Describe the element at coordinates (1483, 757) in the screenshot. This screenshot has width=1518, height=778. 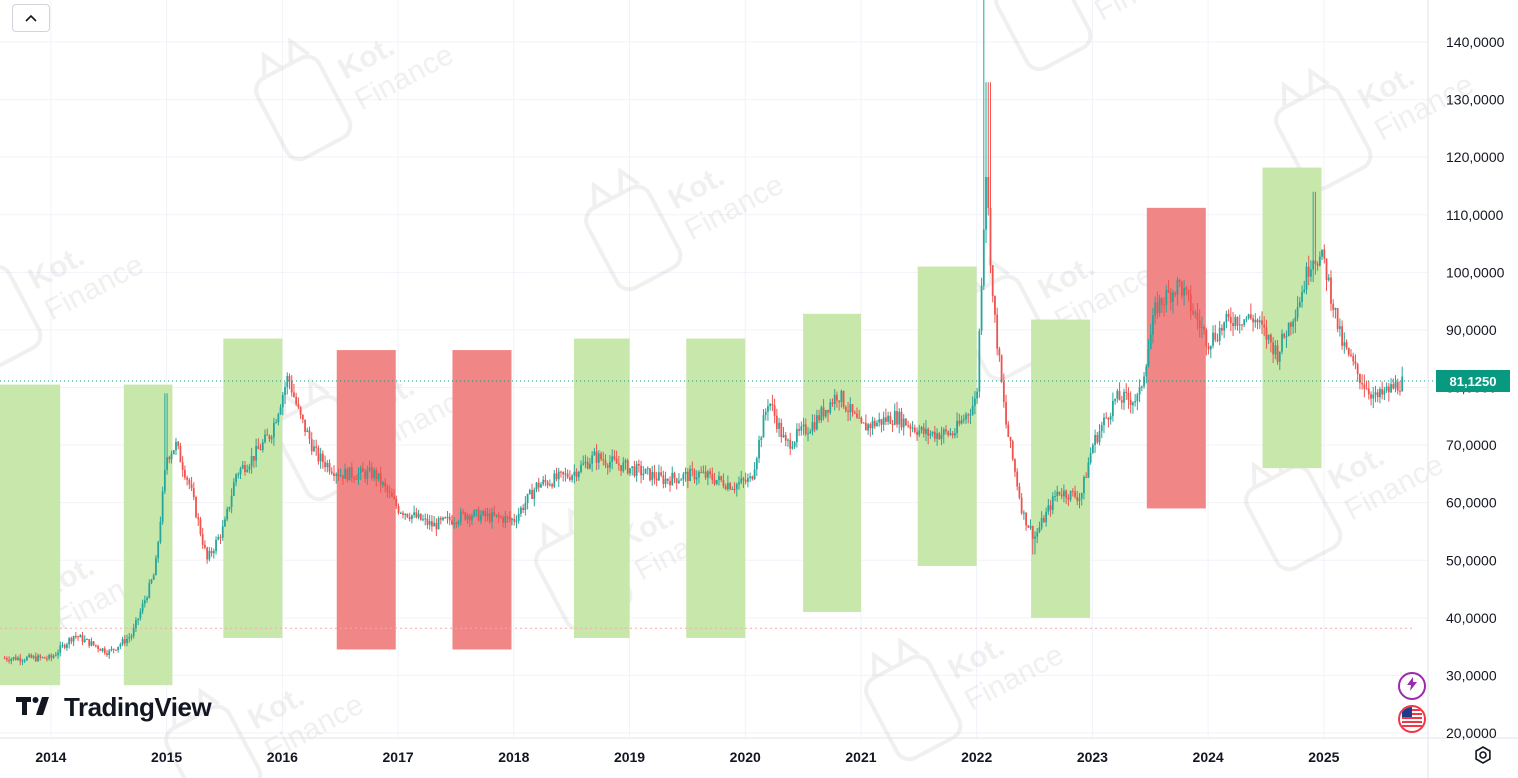
I see `chart-settings-button` at that location.